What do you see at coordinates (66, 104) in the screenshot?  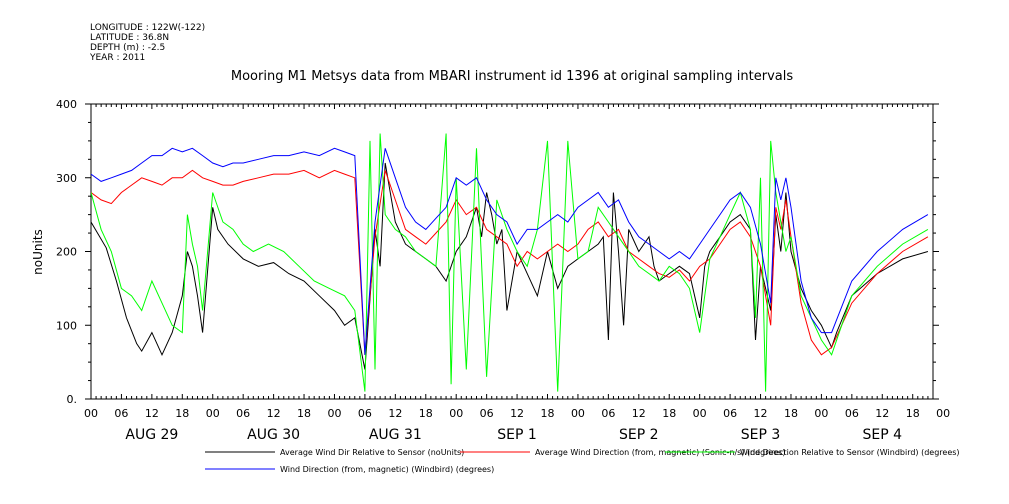 I see `y-tick-label: 400` at bounding box center [66, 104].